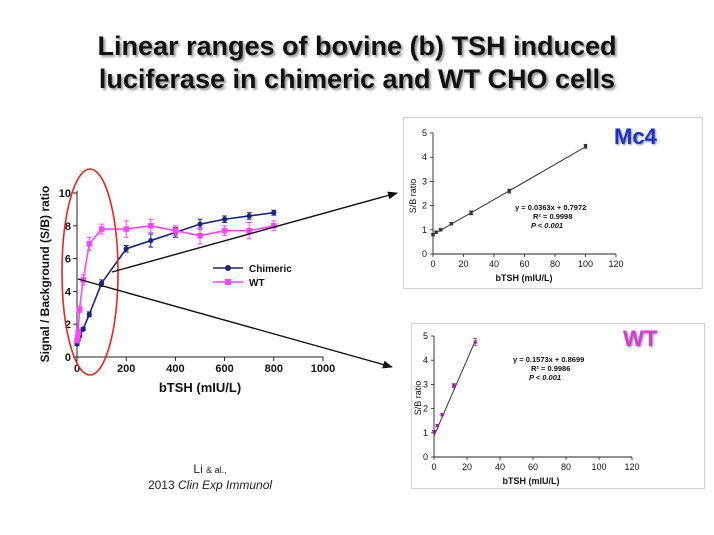  Describe the element at coordinates (424, 181) in the screenshot. I see `mc4-y-tick-label: 3` at that location.